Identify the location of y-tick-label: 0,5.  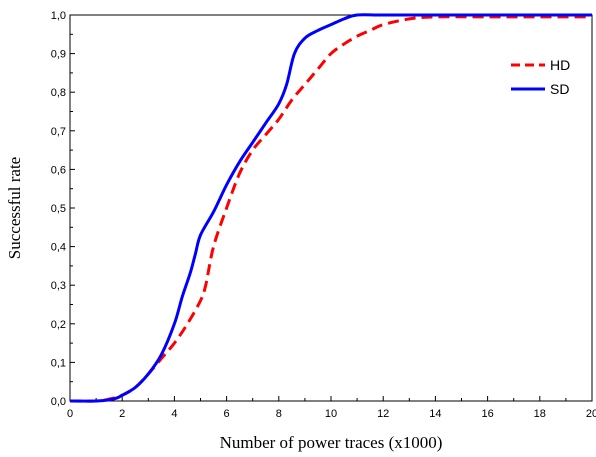
(58, 209).